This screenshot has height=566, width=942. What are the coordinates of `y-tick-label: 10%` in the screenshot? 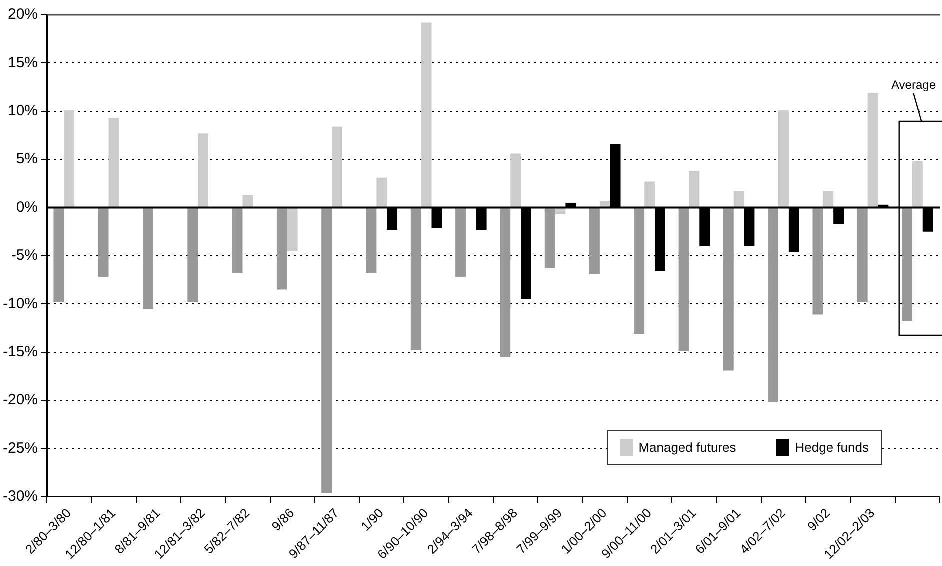 It's located at (23, 111).